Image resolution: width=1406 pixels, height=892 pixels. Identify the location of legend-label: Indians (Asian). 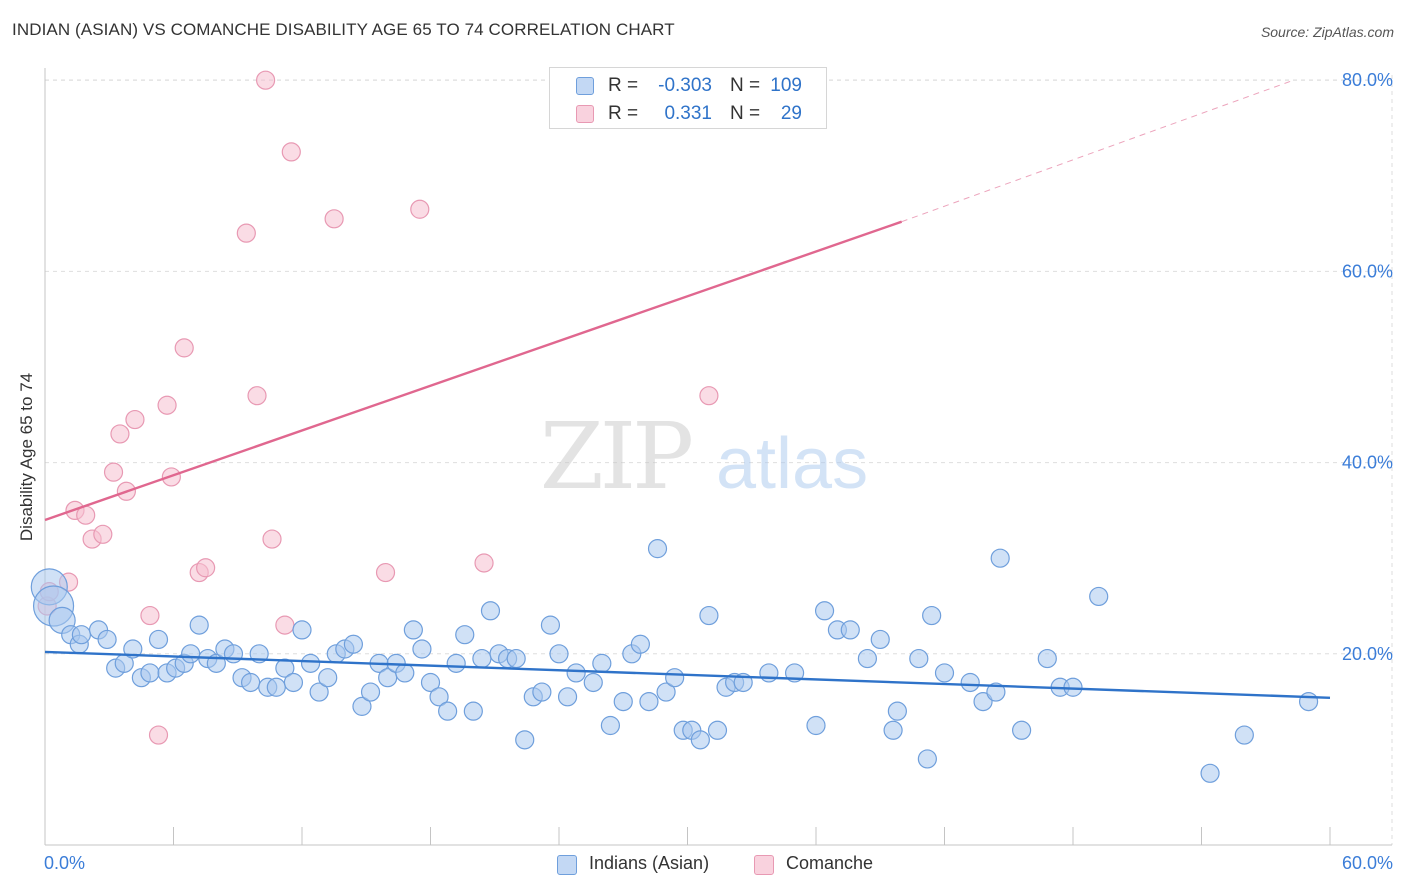
(649, 863).